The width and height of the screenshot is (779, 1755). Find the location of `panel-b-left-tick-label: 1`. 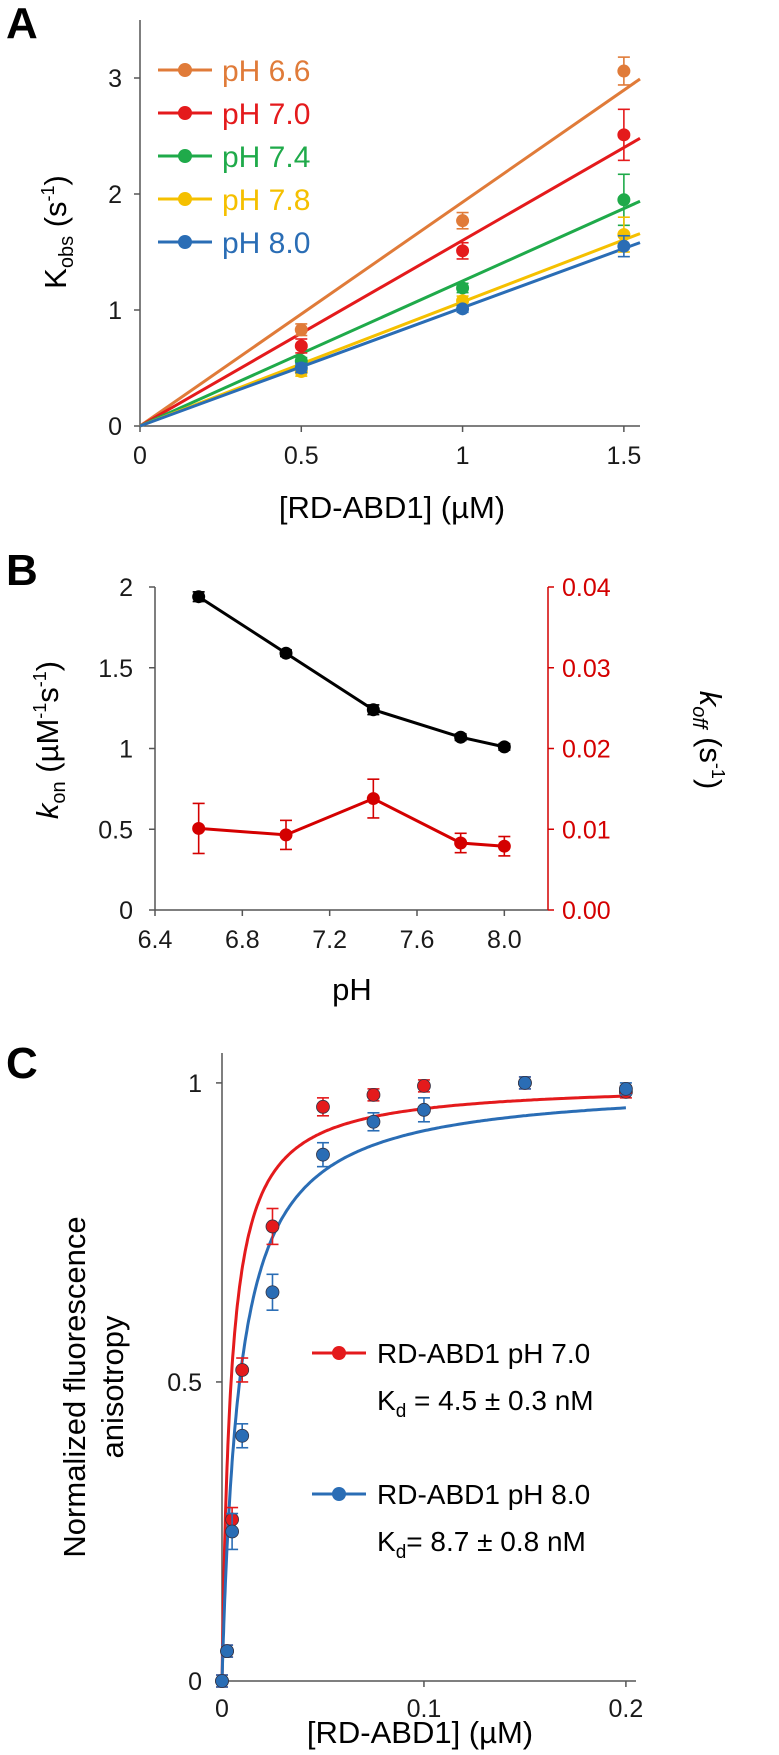

panel-b-left-tick-label: 1 is located at coordinates (126, 750).